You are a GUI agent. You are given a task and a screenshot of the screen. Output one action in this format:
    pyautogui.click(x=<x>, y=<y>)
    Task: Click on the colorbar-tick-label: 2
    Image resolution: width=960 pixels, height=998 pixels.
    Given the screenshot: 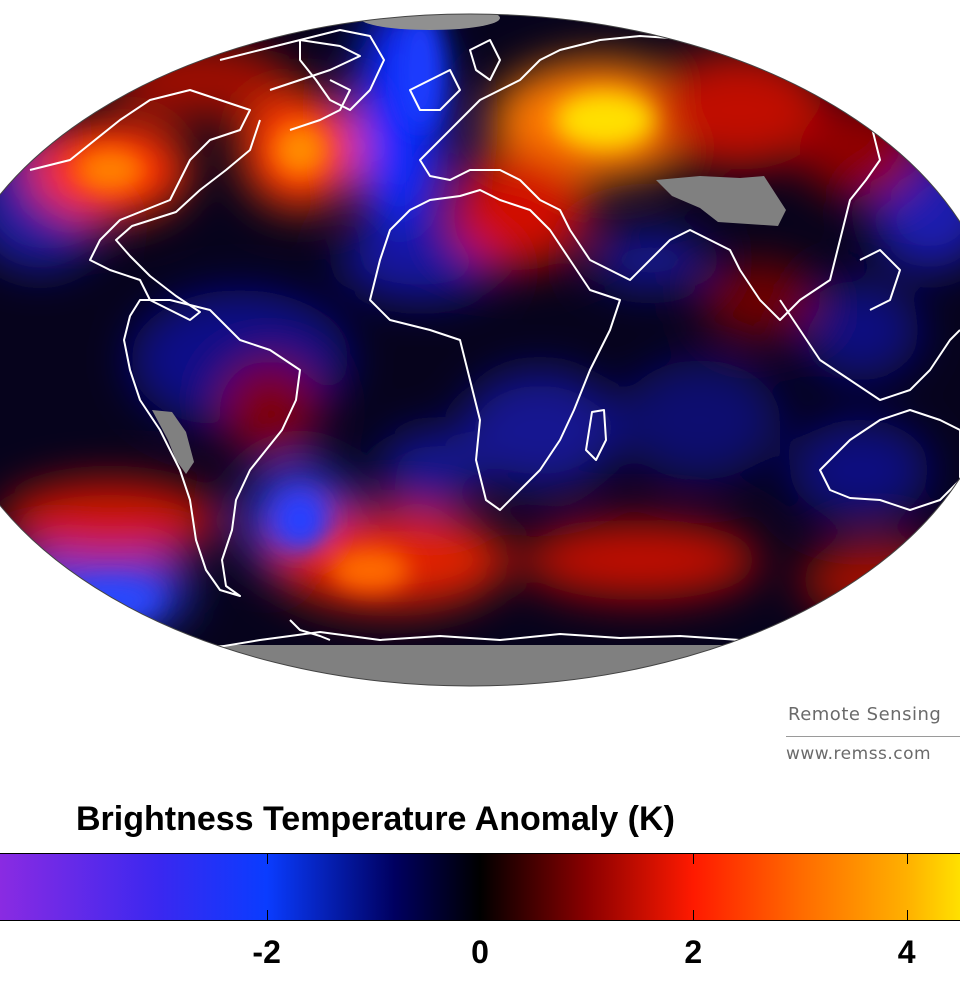 What is the action you would take?
    pyautogui.click(x=693, y=952)
    